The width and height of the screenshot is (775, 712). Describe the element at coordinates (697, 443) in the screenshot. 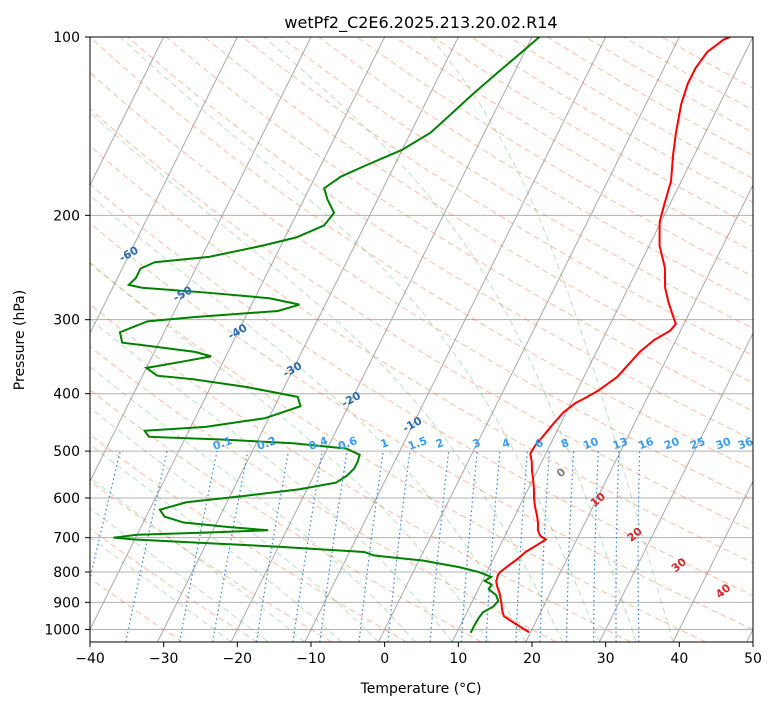

I see `mixing-ratio-label: 25` at that location.